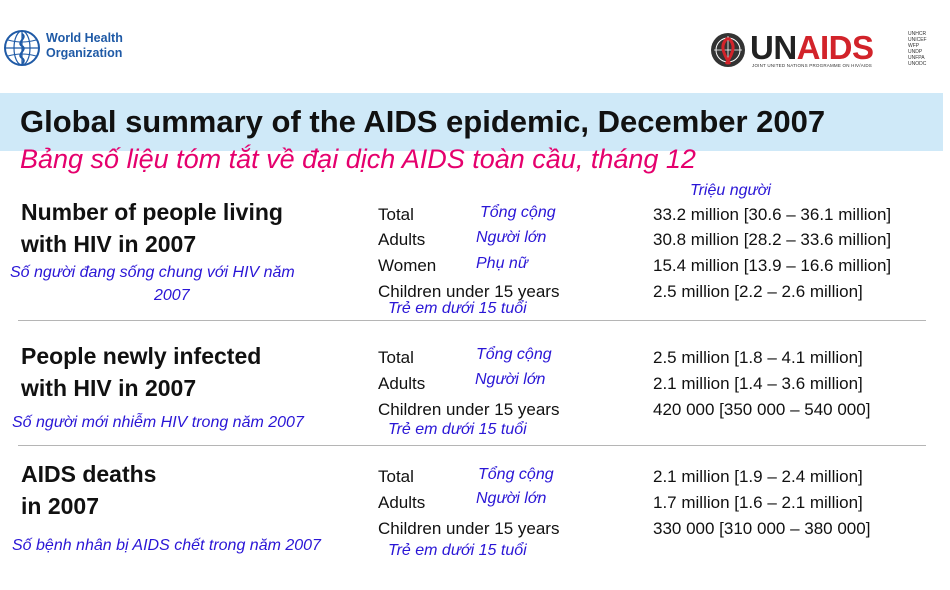 The image size is (950, 590). What do you see at coordinates (772, 214) in the screenshot?
I see `row-value: 33.2 million [30.6 – 36.1 million]` at bounding box center [772, 214].